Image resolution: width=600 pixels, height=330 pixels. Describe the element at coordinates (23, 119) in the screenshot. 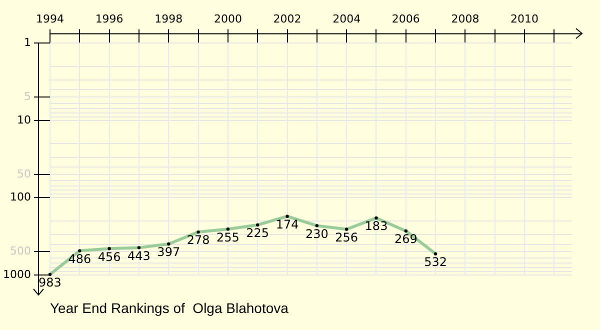

I see `y-tick-label: 10` at that location.